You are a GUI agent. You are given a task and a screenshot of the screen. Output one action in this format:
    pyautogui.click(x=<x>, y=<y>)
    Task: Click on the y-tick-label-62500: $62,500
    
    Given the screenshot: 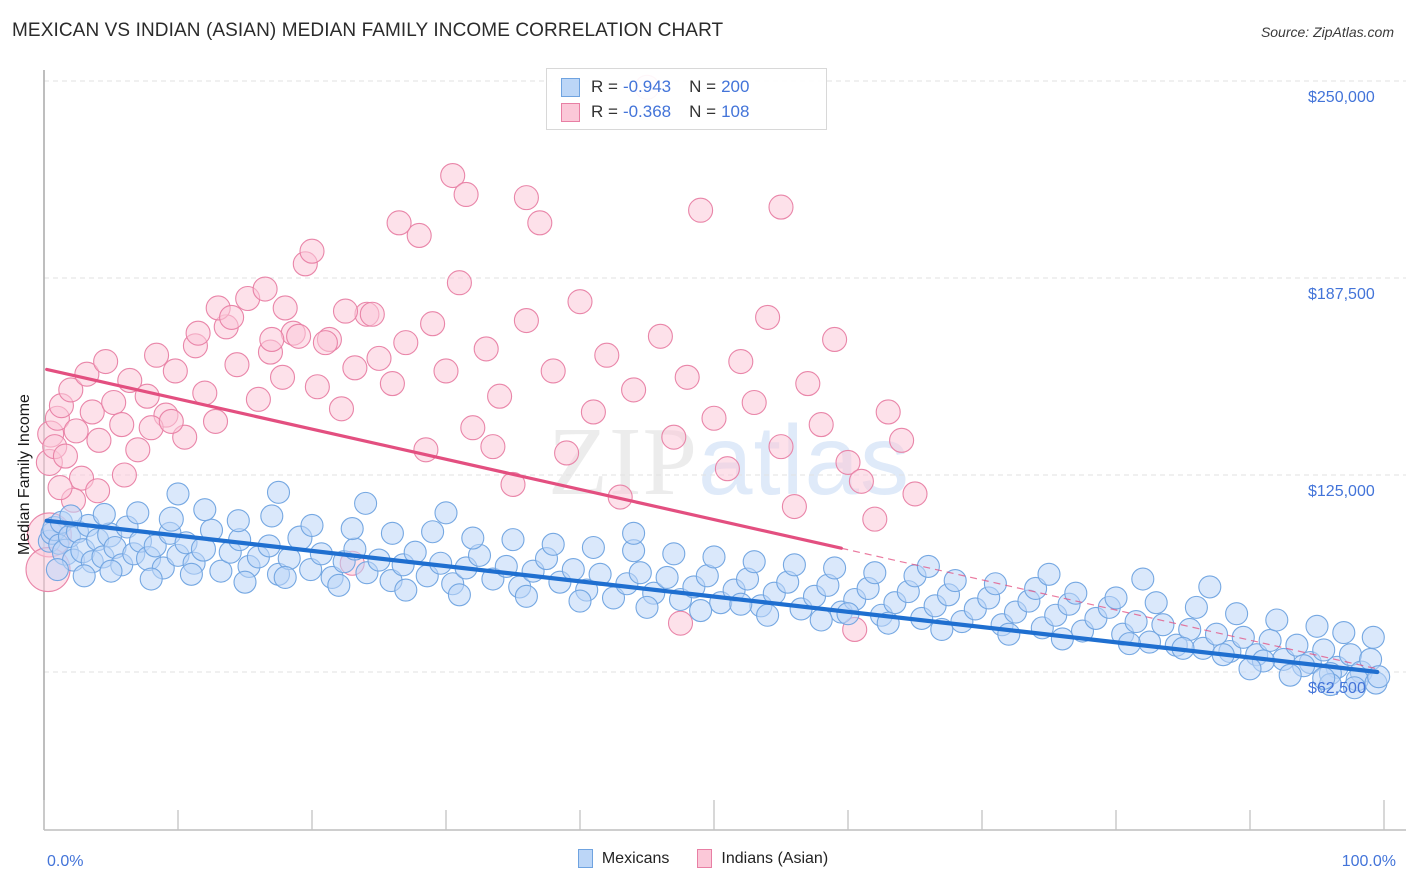 What is the action you would take?
    pyautogui.click(x=1337, y=688)
    